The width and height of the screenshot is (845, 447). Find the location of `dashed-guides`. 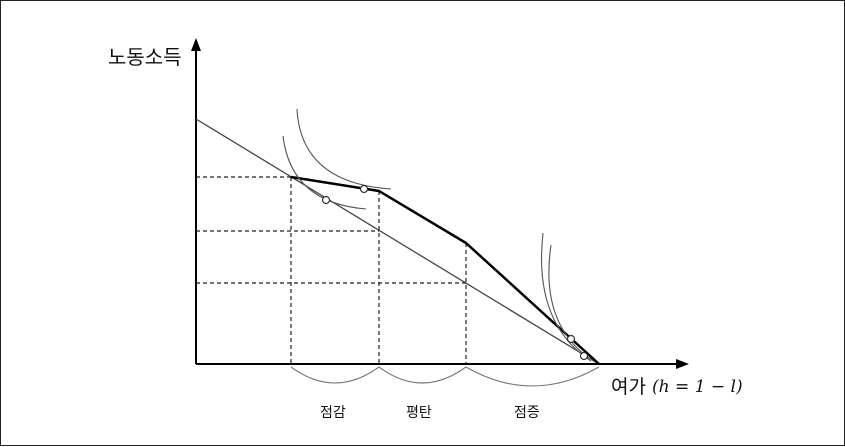

dashed-guides is located at coordinates (331, 270).